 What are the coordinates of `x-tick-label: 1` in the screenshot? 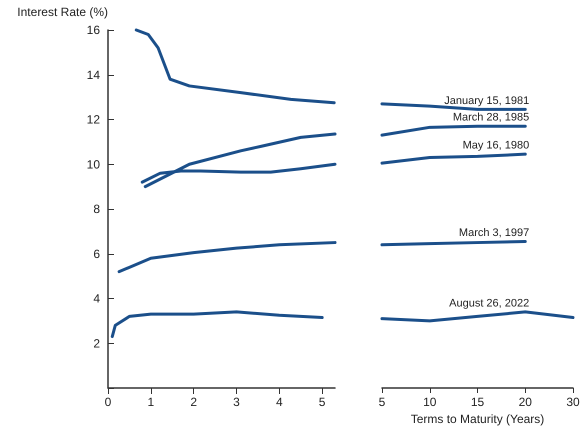 It's located at (150, 402).